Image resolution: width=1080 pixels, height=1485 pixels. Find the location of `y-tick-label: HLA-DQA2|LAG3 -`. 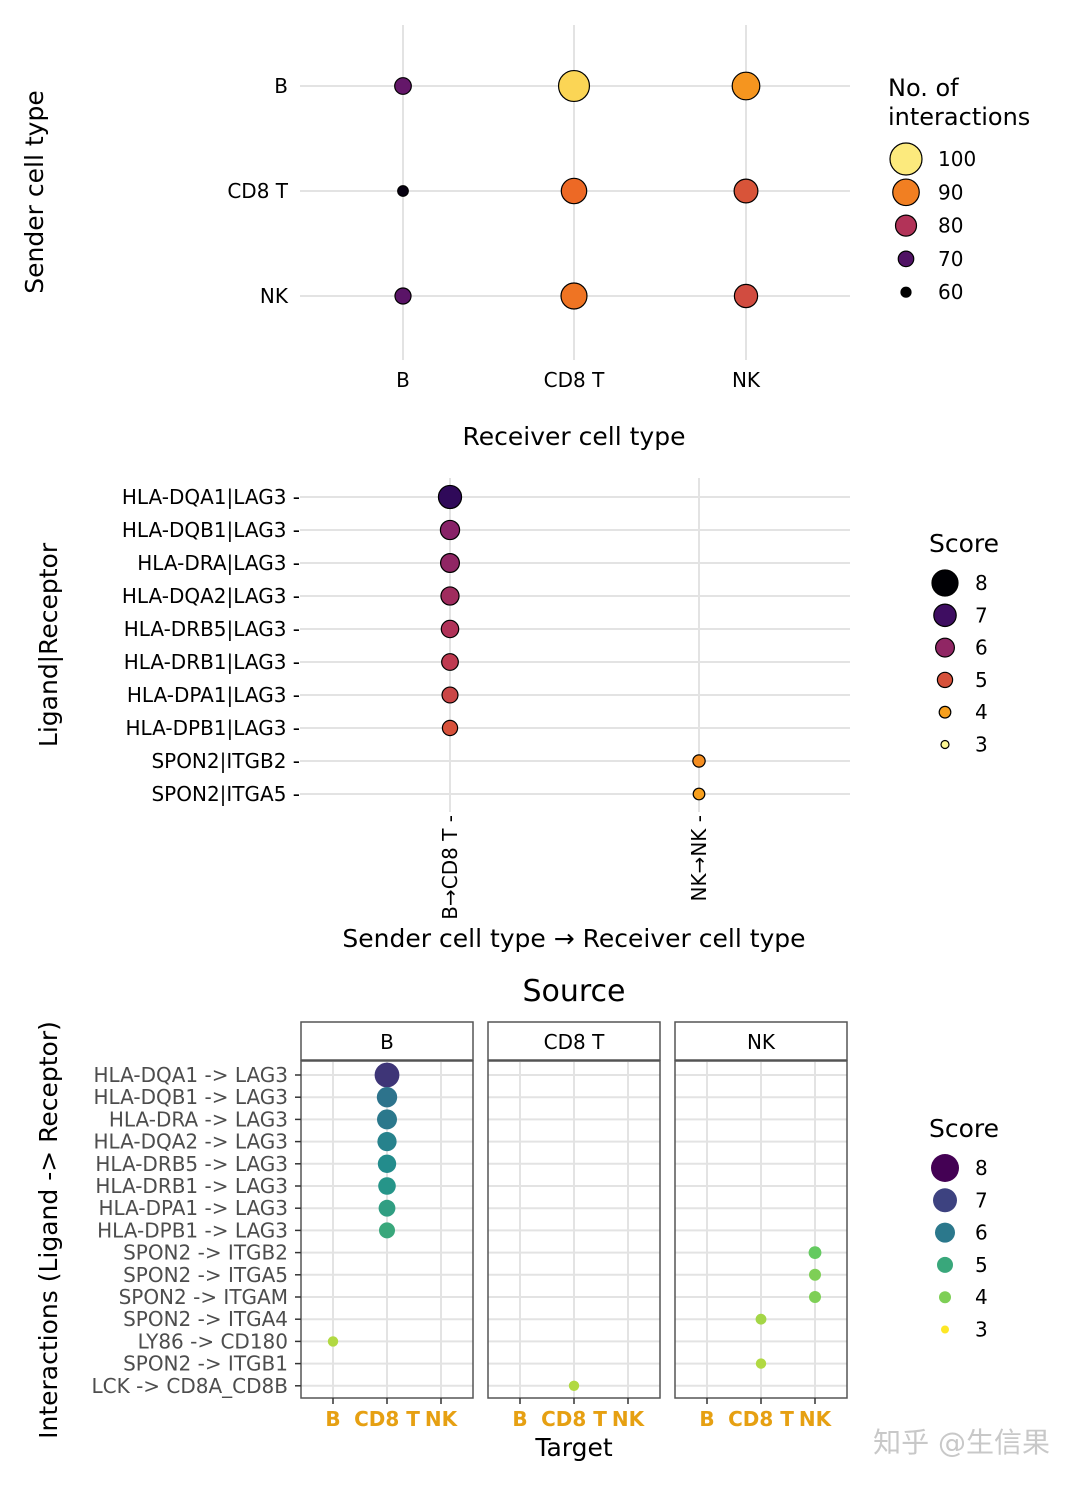

y-tick-label: HLA-DQA2|LAG3 - is located at coordinates (211, 596).